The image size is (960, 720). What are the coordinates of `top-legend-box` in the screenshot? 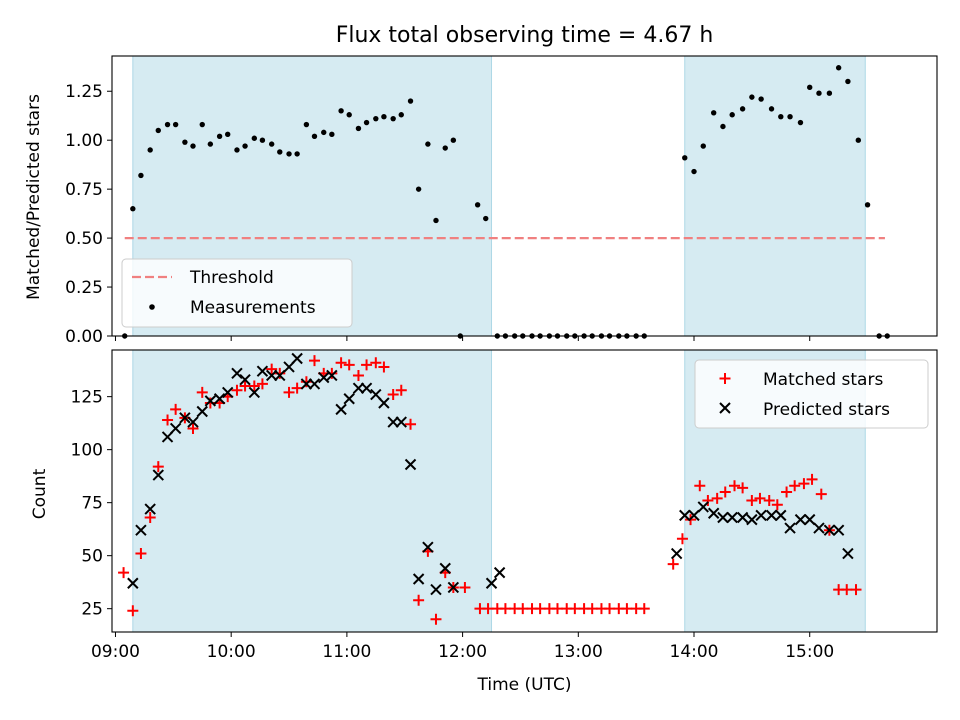 It's located at (237, 293).